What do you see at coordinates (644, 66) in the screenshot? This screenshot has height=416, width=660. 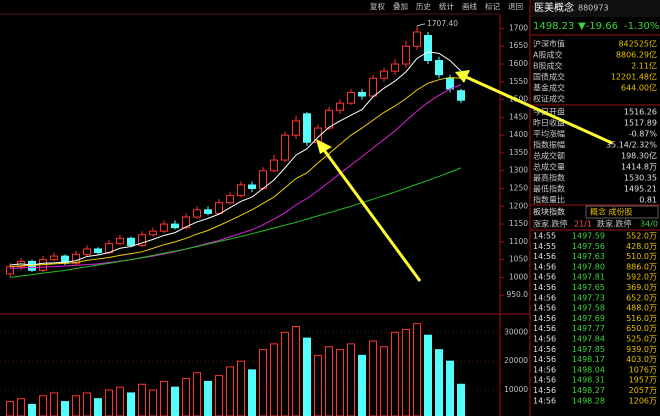 I see `stat-value: 2.11亿` at bounding box center [644, 66].